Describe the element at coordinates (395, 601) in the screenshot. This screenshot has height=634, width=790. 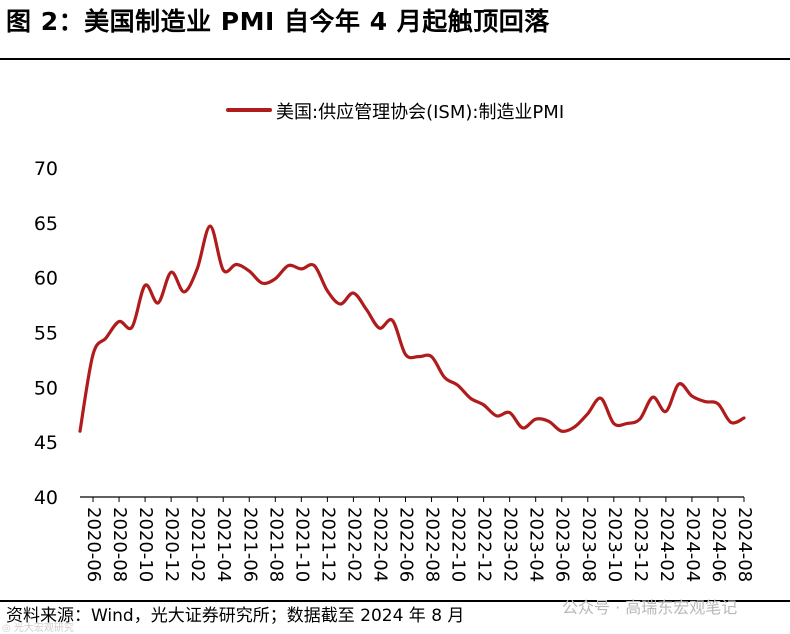
I see `footer-divider` at that location.